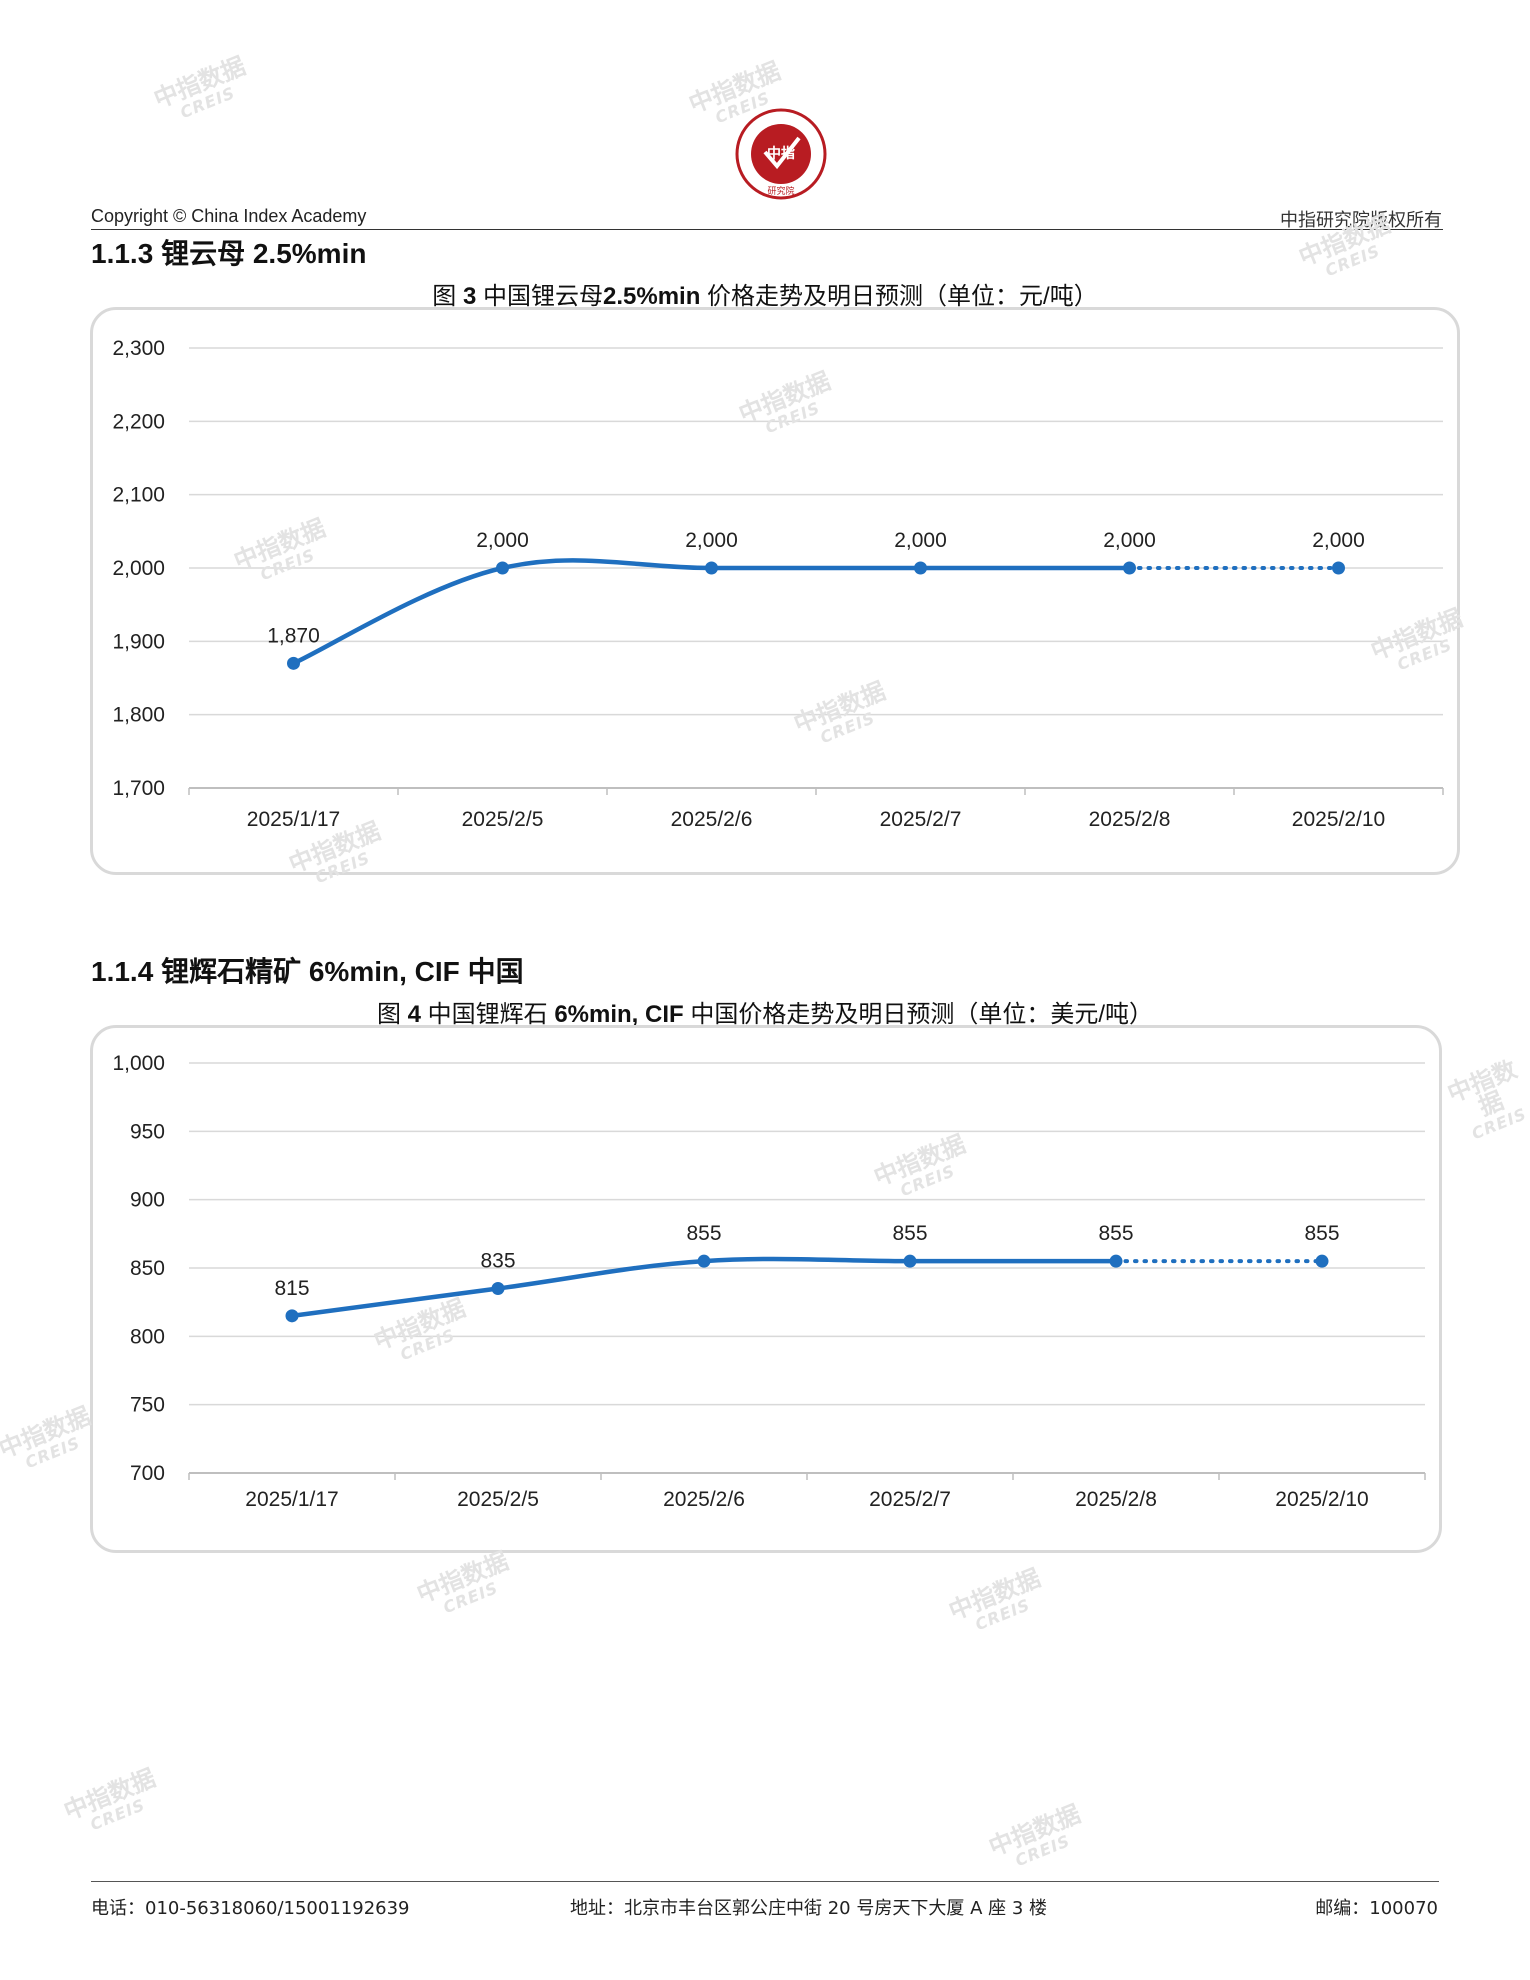  Describe the element at coordinates (711, 612) in the screenshot. I see `series-line` at that location.